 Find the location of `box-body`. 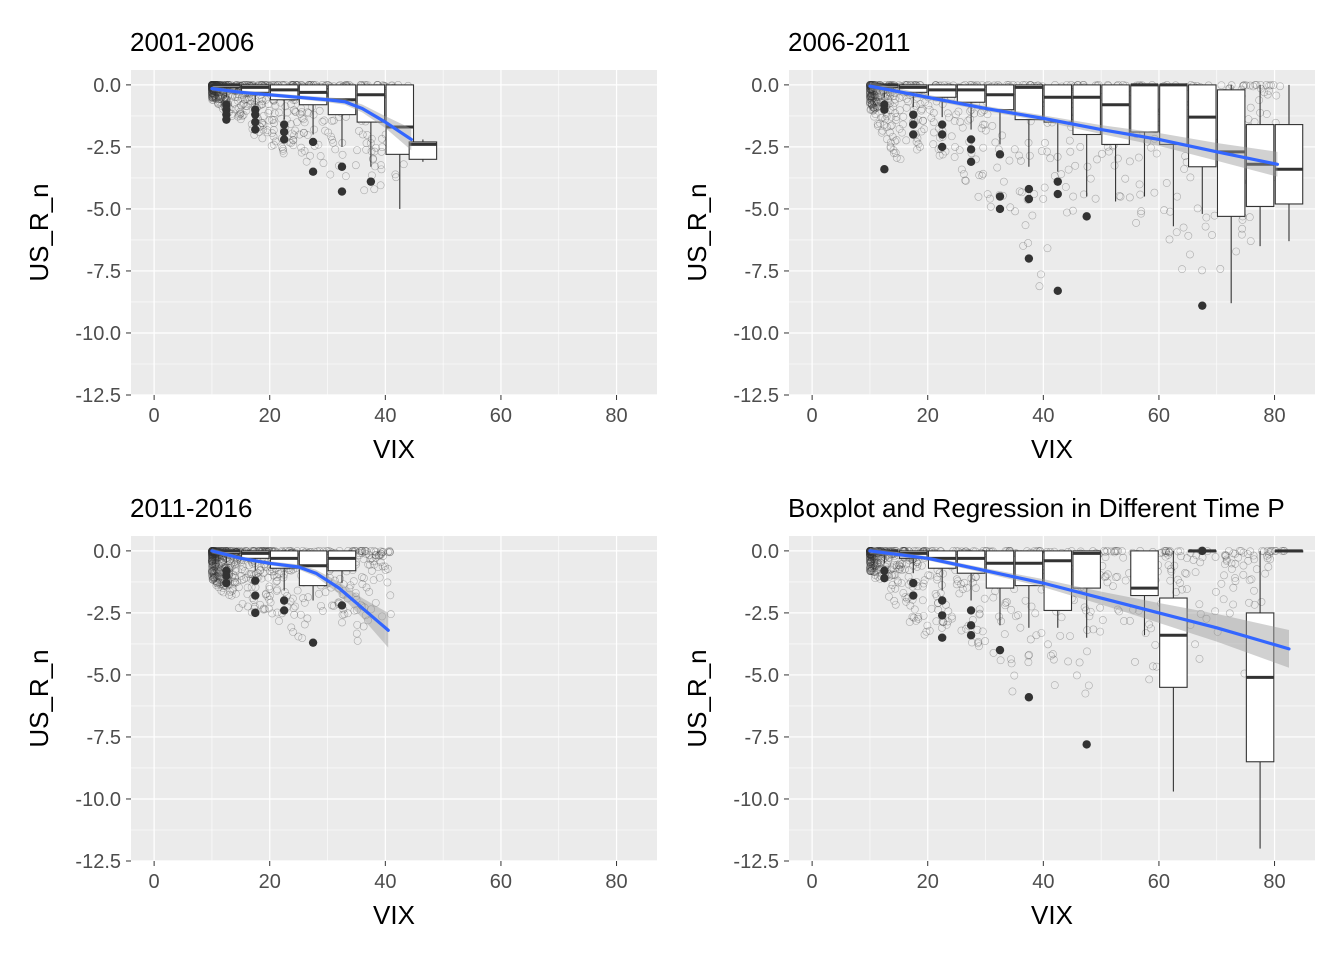

box-body is located at coordinates (423, 150).